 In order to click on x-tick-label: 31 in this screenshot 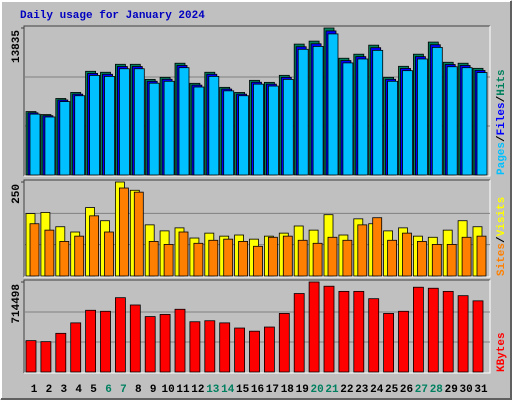, I will do `click(481, 390)`.